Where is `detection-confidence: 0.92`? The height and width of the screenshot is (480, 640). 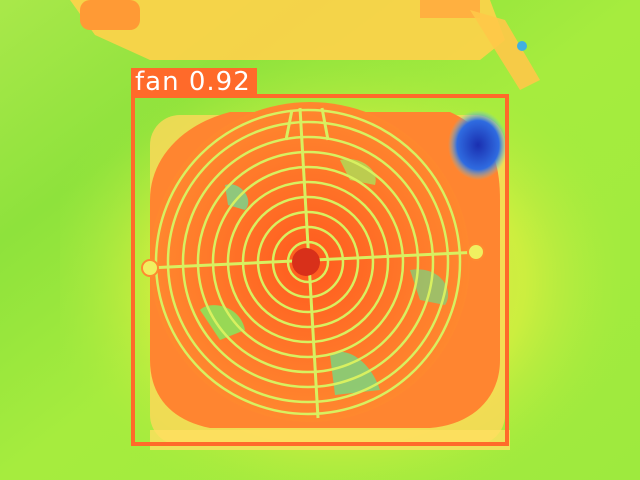
detection-confidence: 0.92 is located at coordinates (219, 82).